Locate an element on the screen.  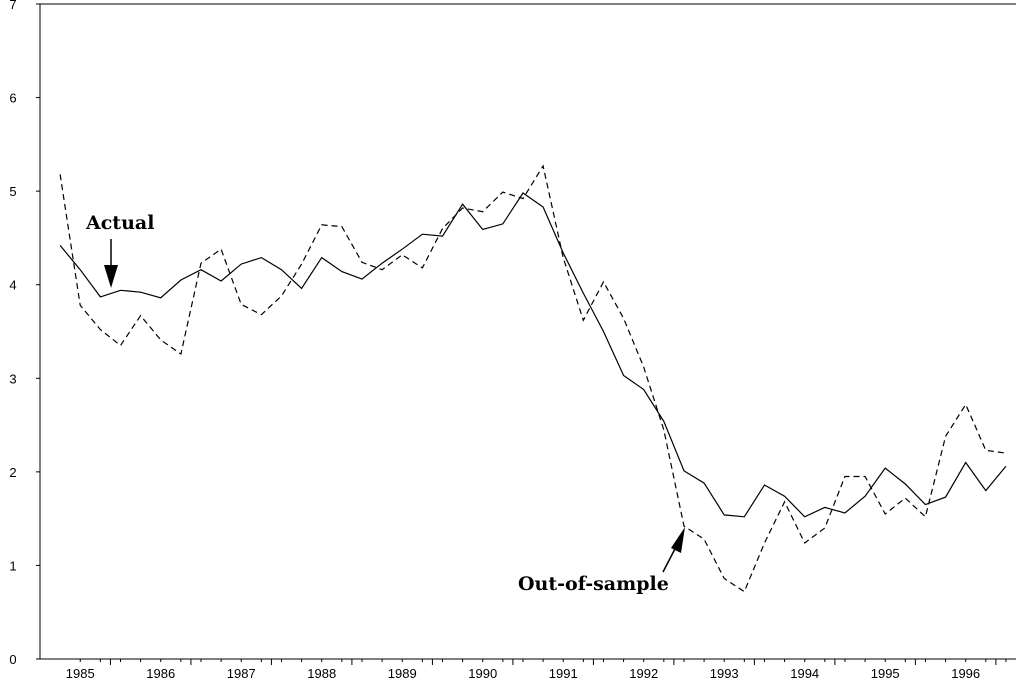
x-tick-label: 1987 is located at coordinates (241, 673).